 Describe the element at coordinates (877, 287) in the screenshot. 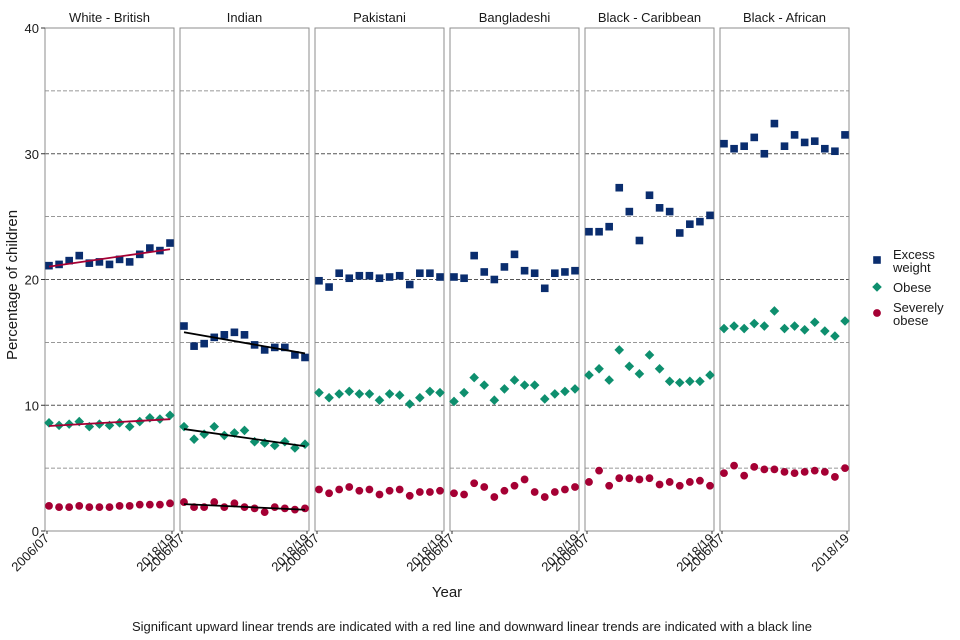

I see `obese-legend-key` at that location.